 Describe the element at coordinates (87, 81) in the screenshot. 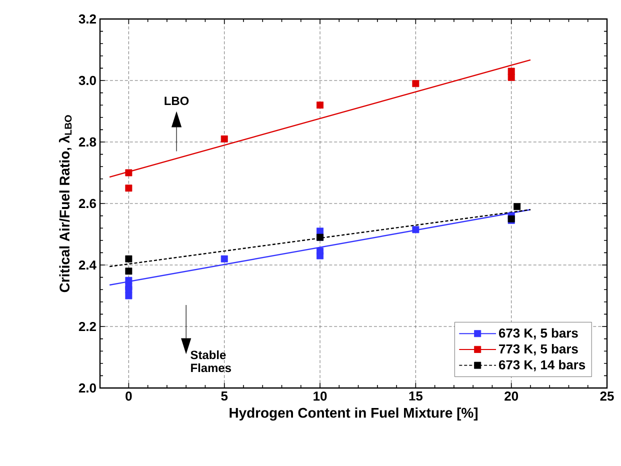

I see `y-tick-label: 3.0` at that location.